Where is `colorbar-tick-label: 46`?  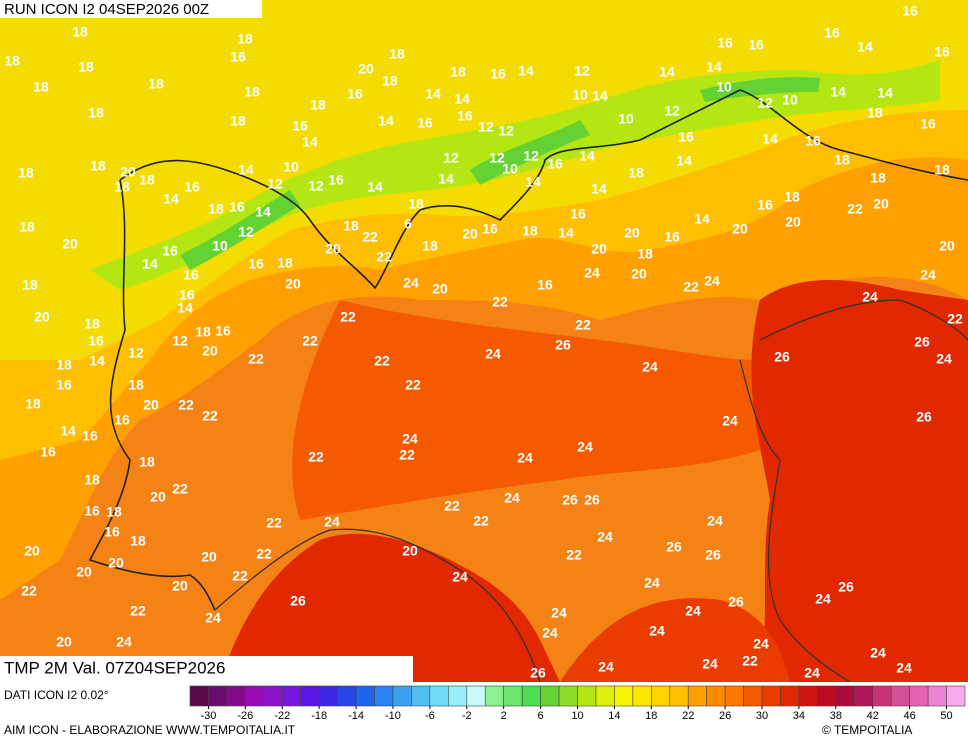
colorbar-tick-label: 46 is located at coordinates (910, 716).